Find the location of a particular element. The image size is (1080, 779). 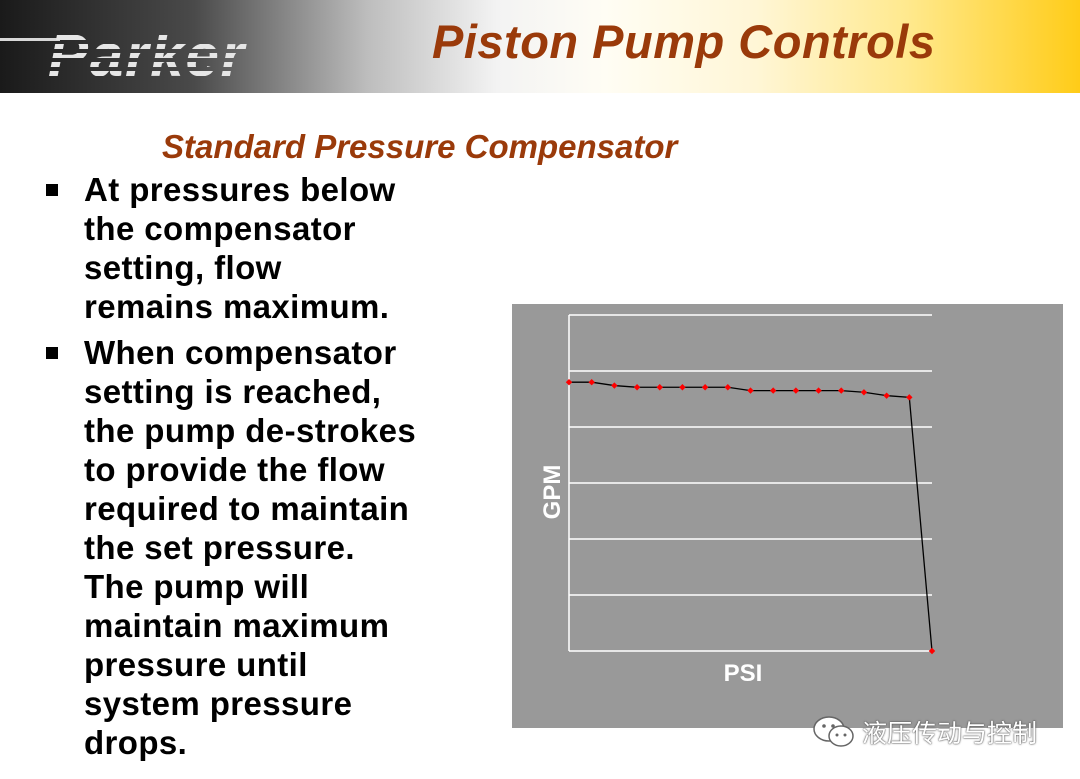

header-band is located at coordinates (540, 46).